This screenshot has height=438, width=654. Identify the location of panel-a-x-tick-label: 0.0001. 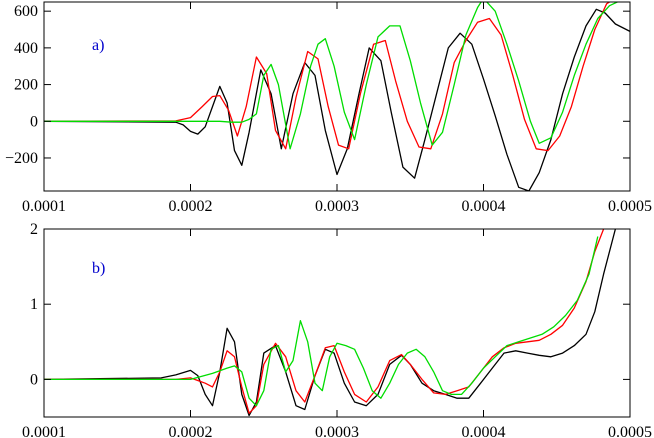
(44, 206).